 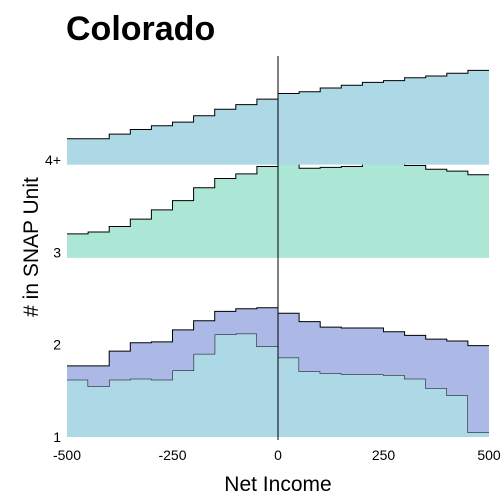 I want to click on x-tick-label: 500, so click(x=489, y=455).